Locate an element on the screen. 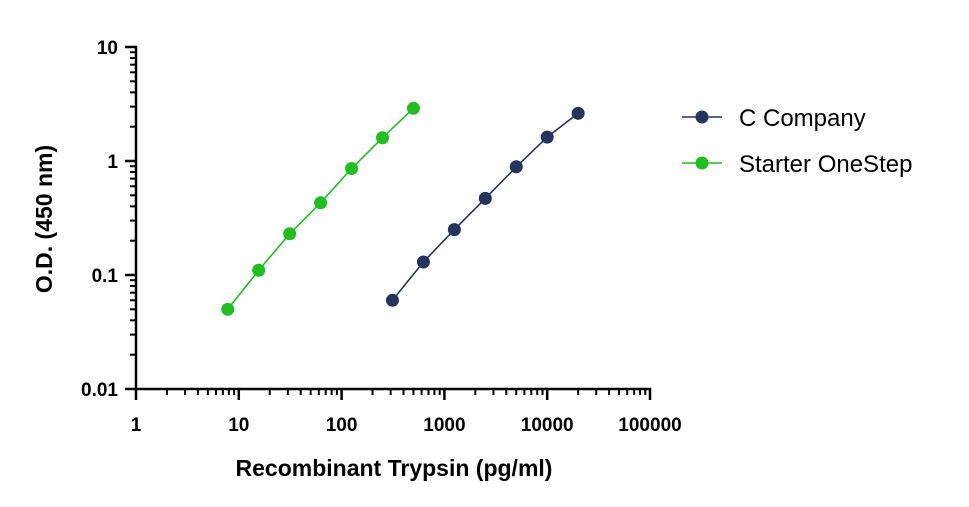 This screenshot has height=507, width=969. x-tick-label: 10 is located at coordinates (238, 425).